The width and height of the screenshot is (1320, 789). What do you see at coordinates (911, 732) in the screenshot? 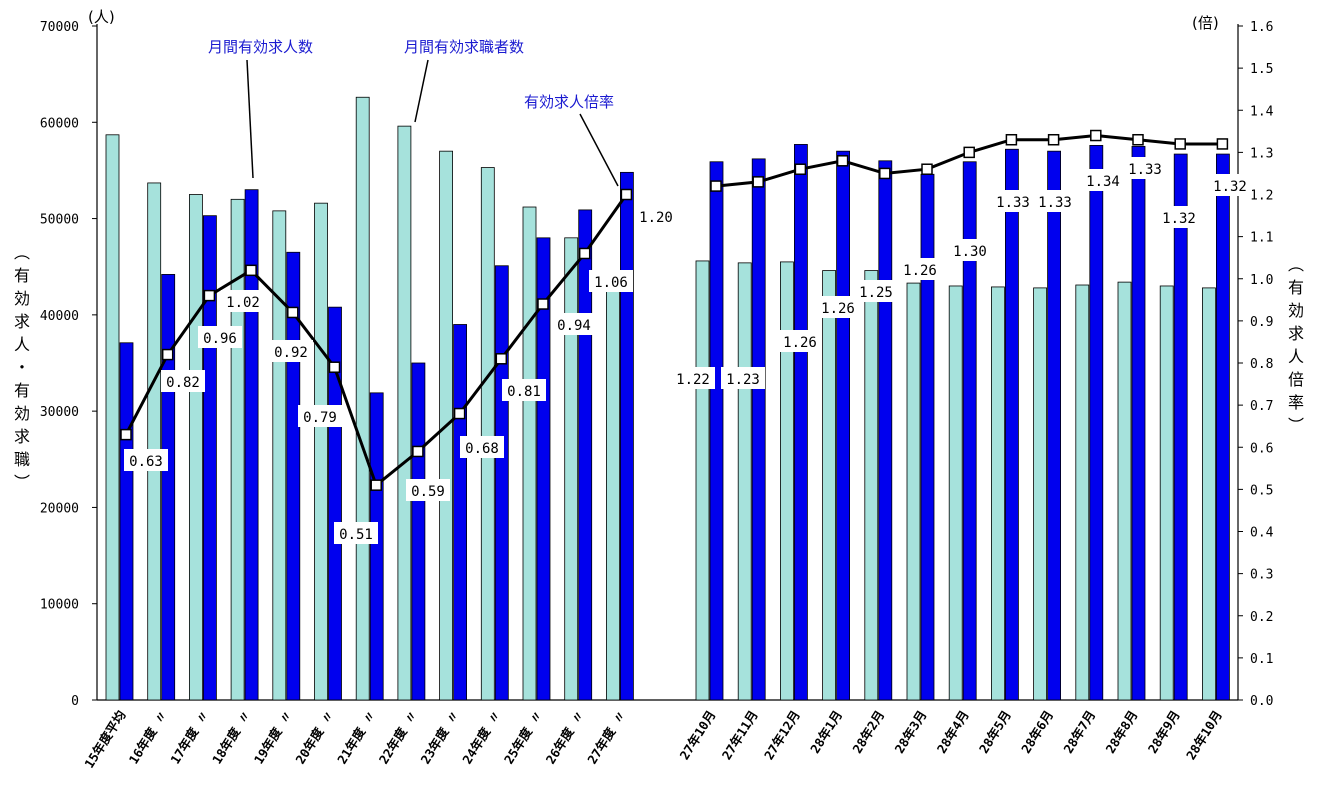
I see `category-label: 28年3月` at bounding box center [911, 732].